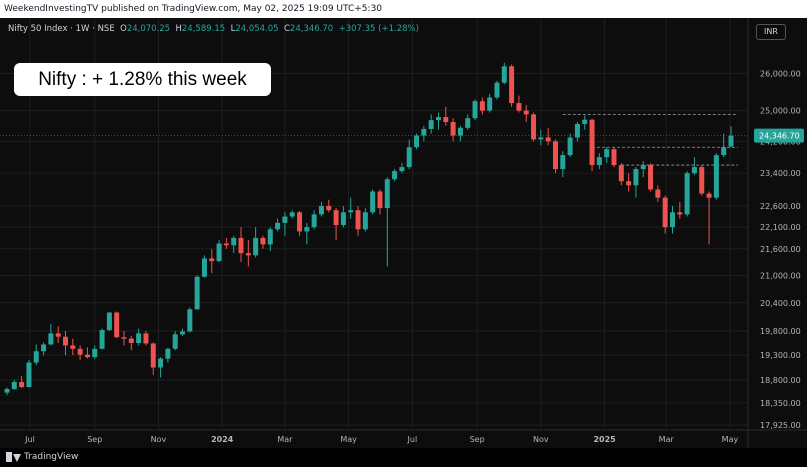  Describe the element at coordinates (42, 457) in the screenshot. I see `tradingview-brand: TradingView` at that location.